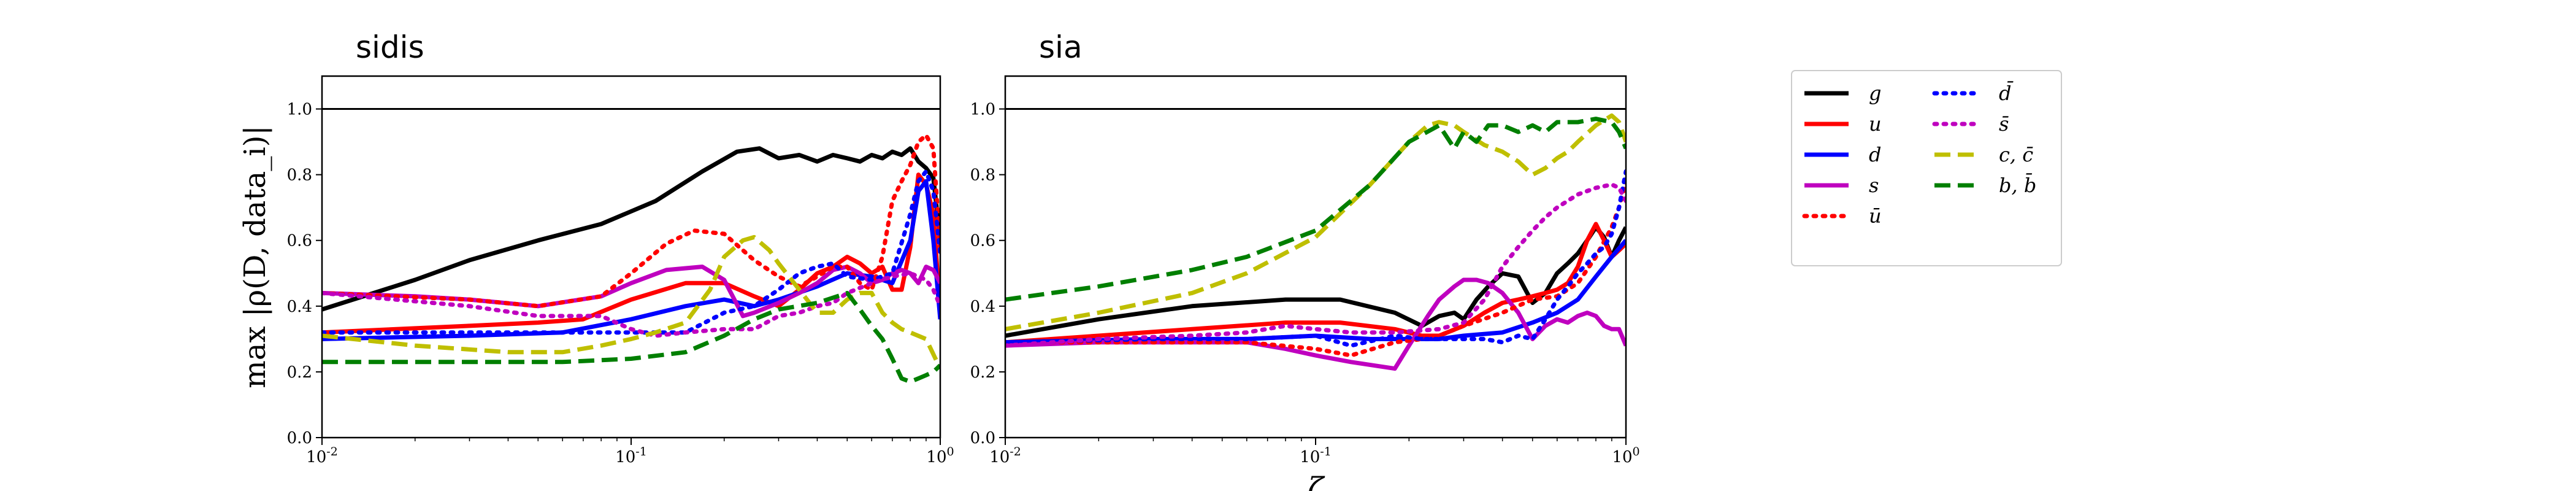 This screenshot has width=2576, height=491. I want to click on legend-label: c, c̄, so click(2016, 155).